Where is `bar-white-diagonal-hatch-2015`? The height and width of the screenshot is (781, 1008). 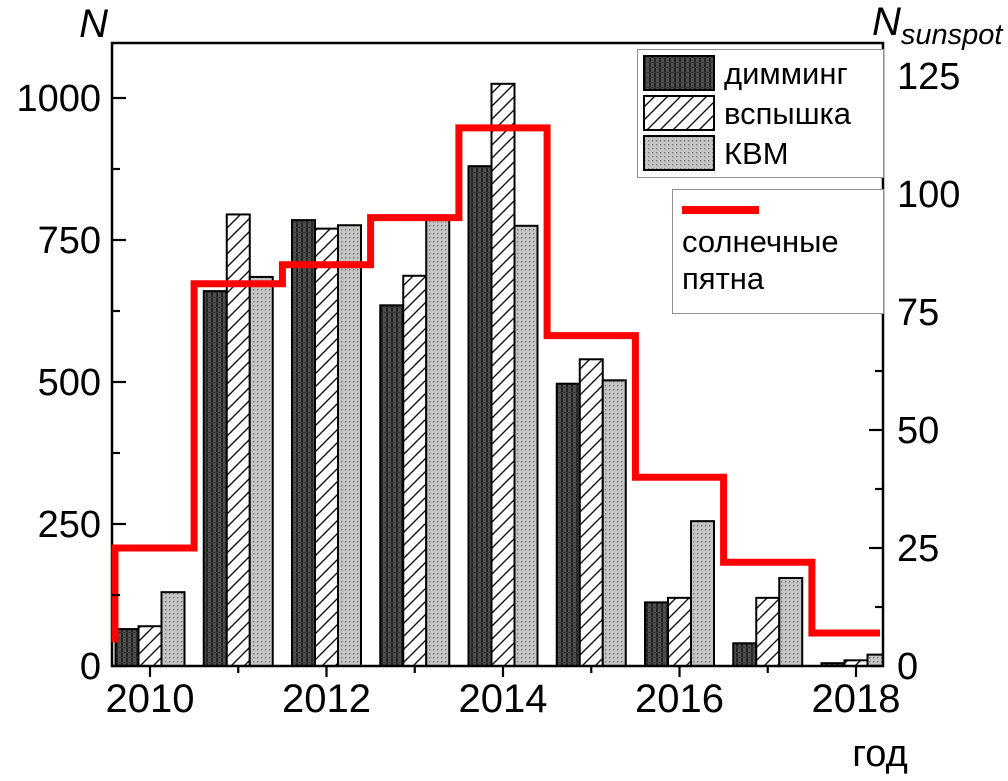 bar-white-diagonal-hatch-2015 is located at coordinates (591, 512).